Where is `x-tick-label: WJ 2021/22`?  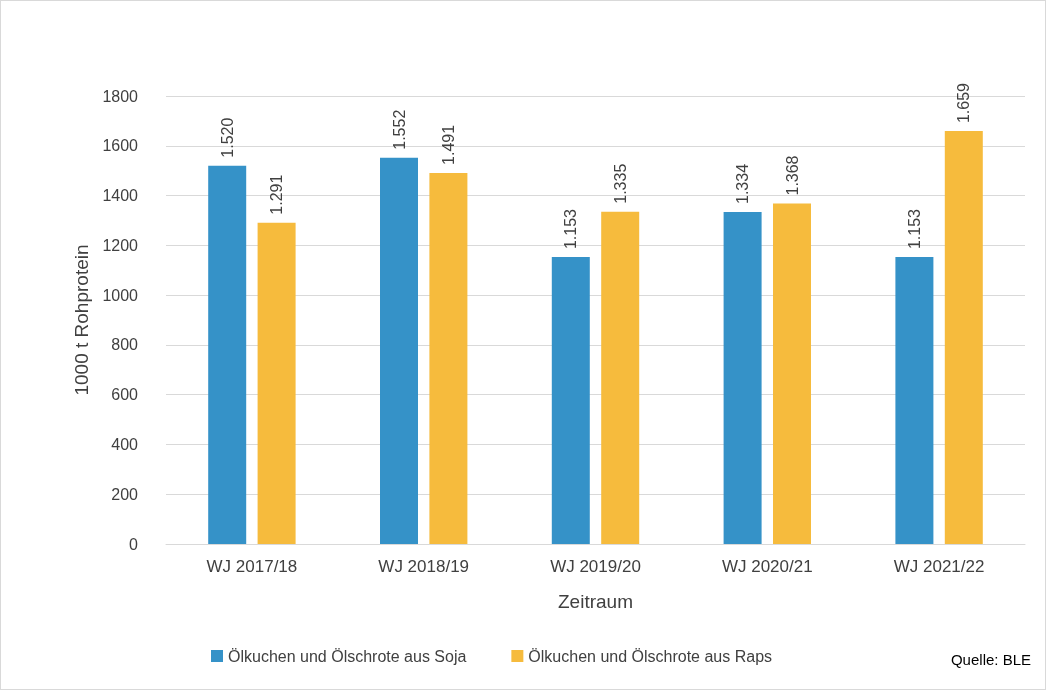 x-tick-label: WJ 2021/22 is located at coordinates (939, 566).